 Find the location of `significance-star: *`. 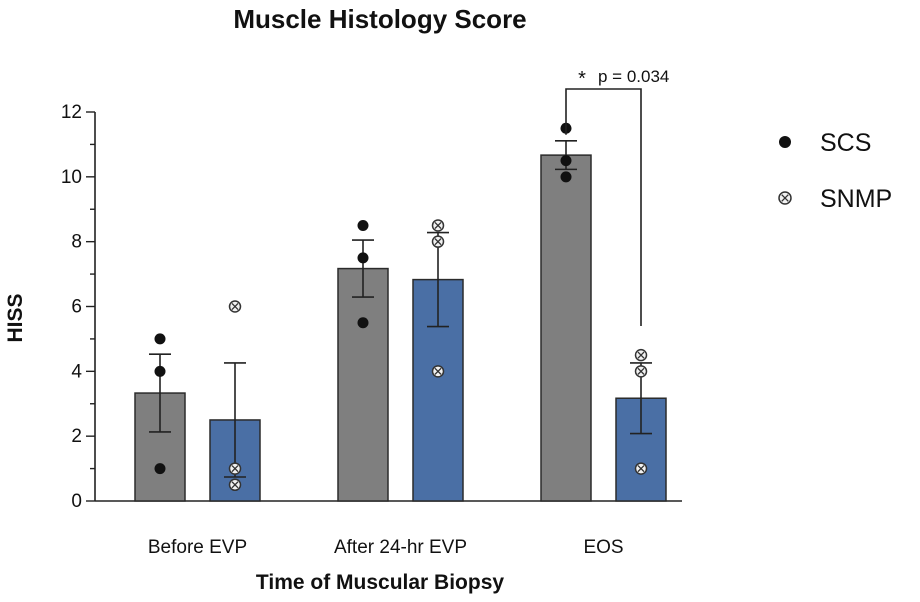

significance-star: * is located at coordinates (582, 79).